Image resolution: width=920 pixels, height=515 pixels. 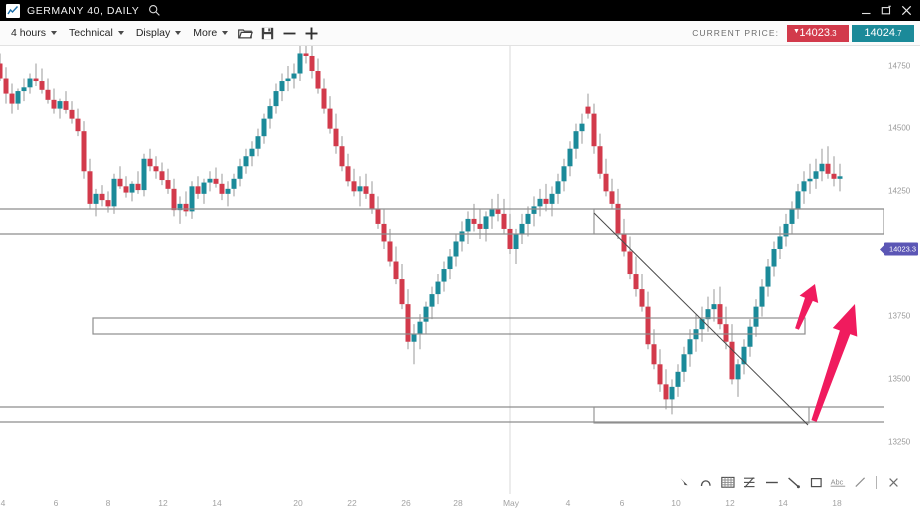 I want to click on time-axis-tick: 28, so click(x=458, y=503).